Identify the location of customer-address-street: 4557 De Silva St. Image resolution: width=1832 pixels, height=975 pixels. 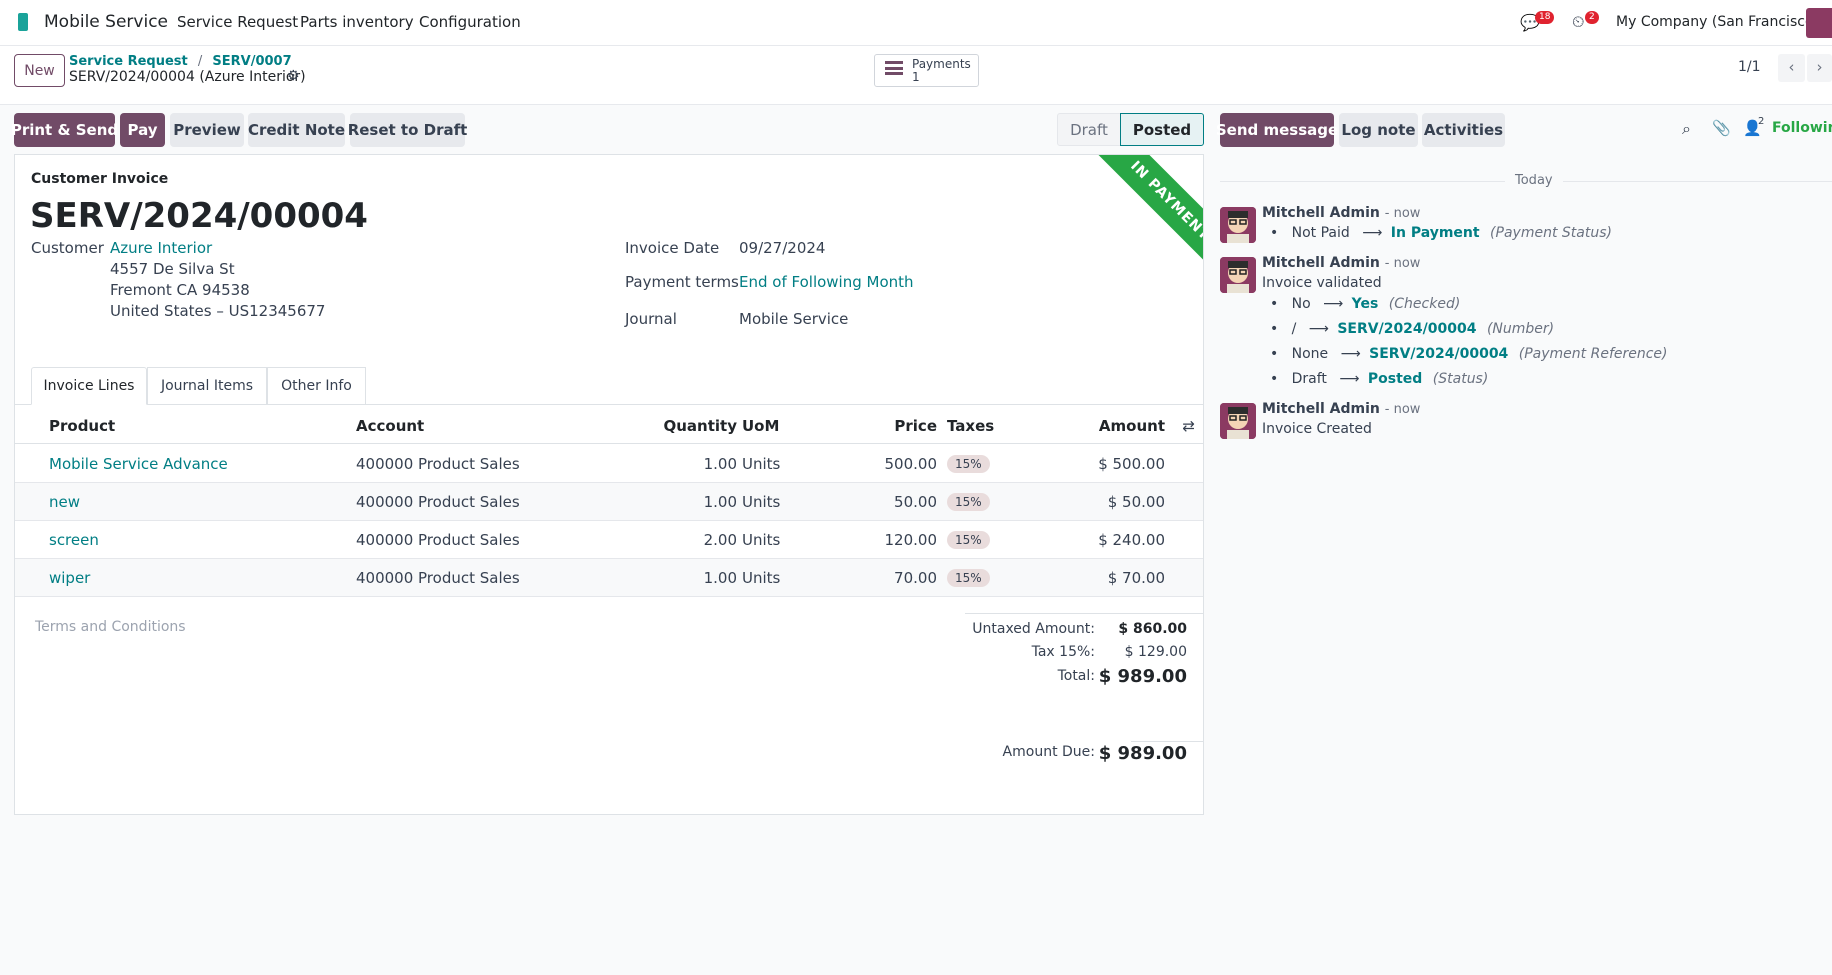
(172, 269).